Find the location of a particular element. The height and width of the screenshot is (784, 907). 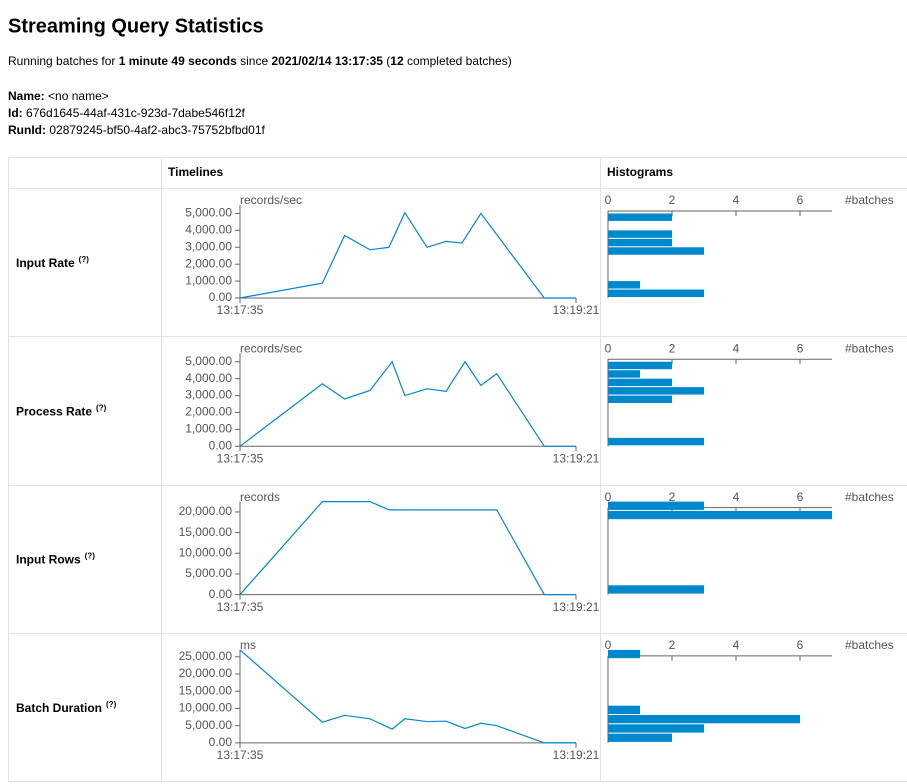

page-title: Streaming Query Statistics is located at coordinates (136, 26).